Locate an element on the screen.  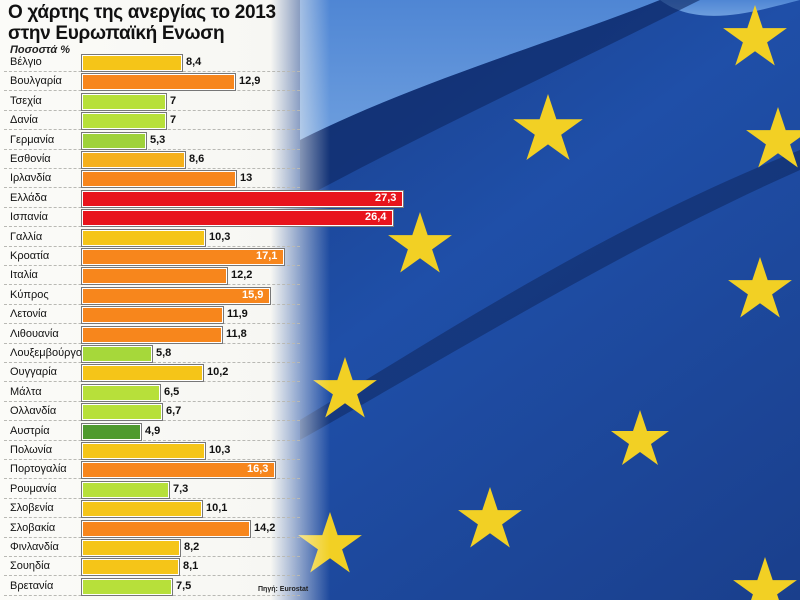
category-label: Κύπρος is located at coordinates (29, 294).